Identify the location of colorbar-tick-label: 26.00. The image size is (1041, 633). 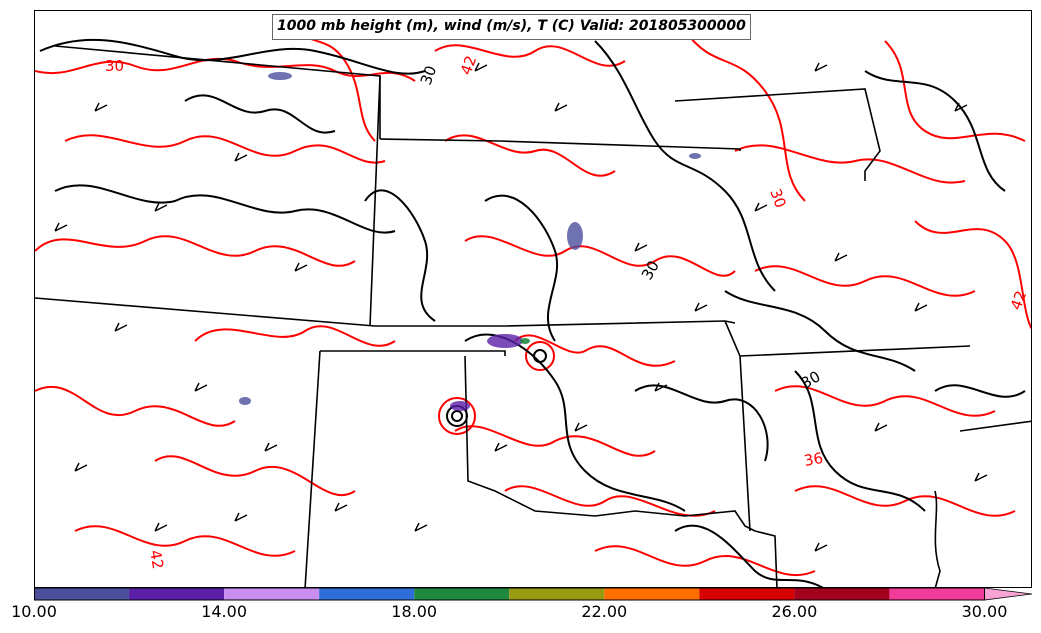
(794, 611).